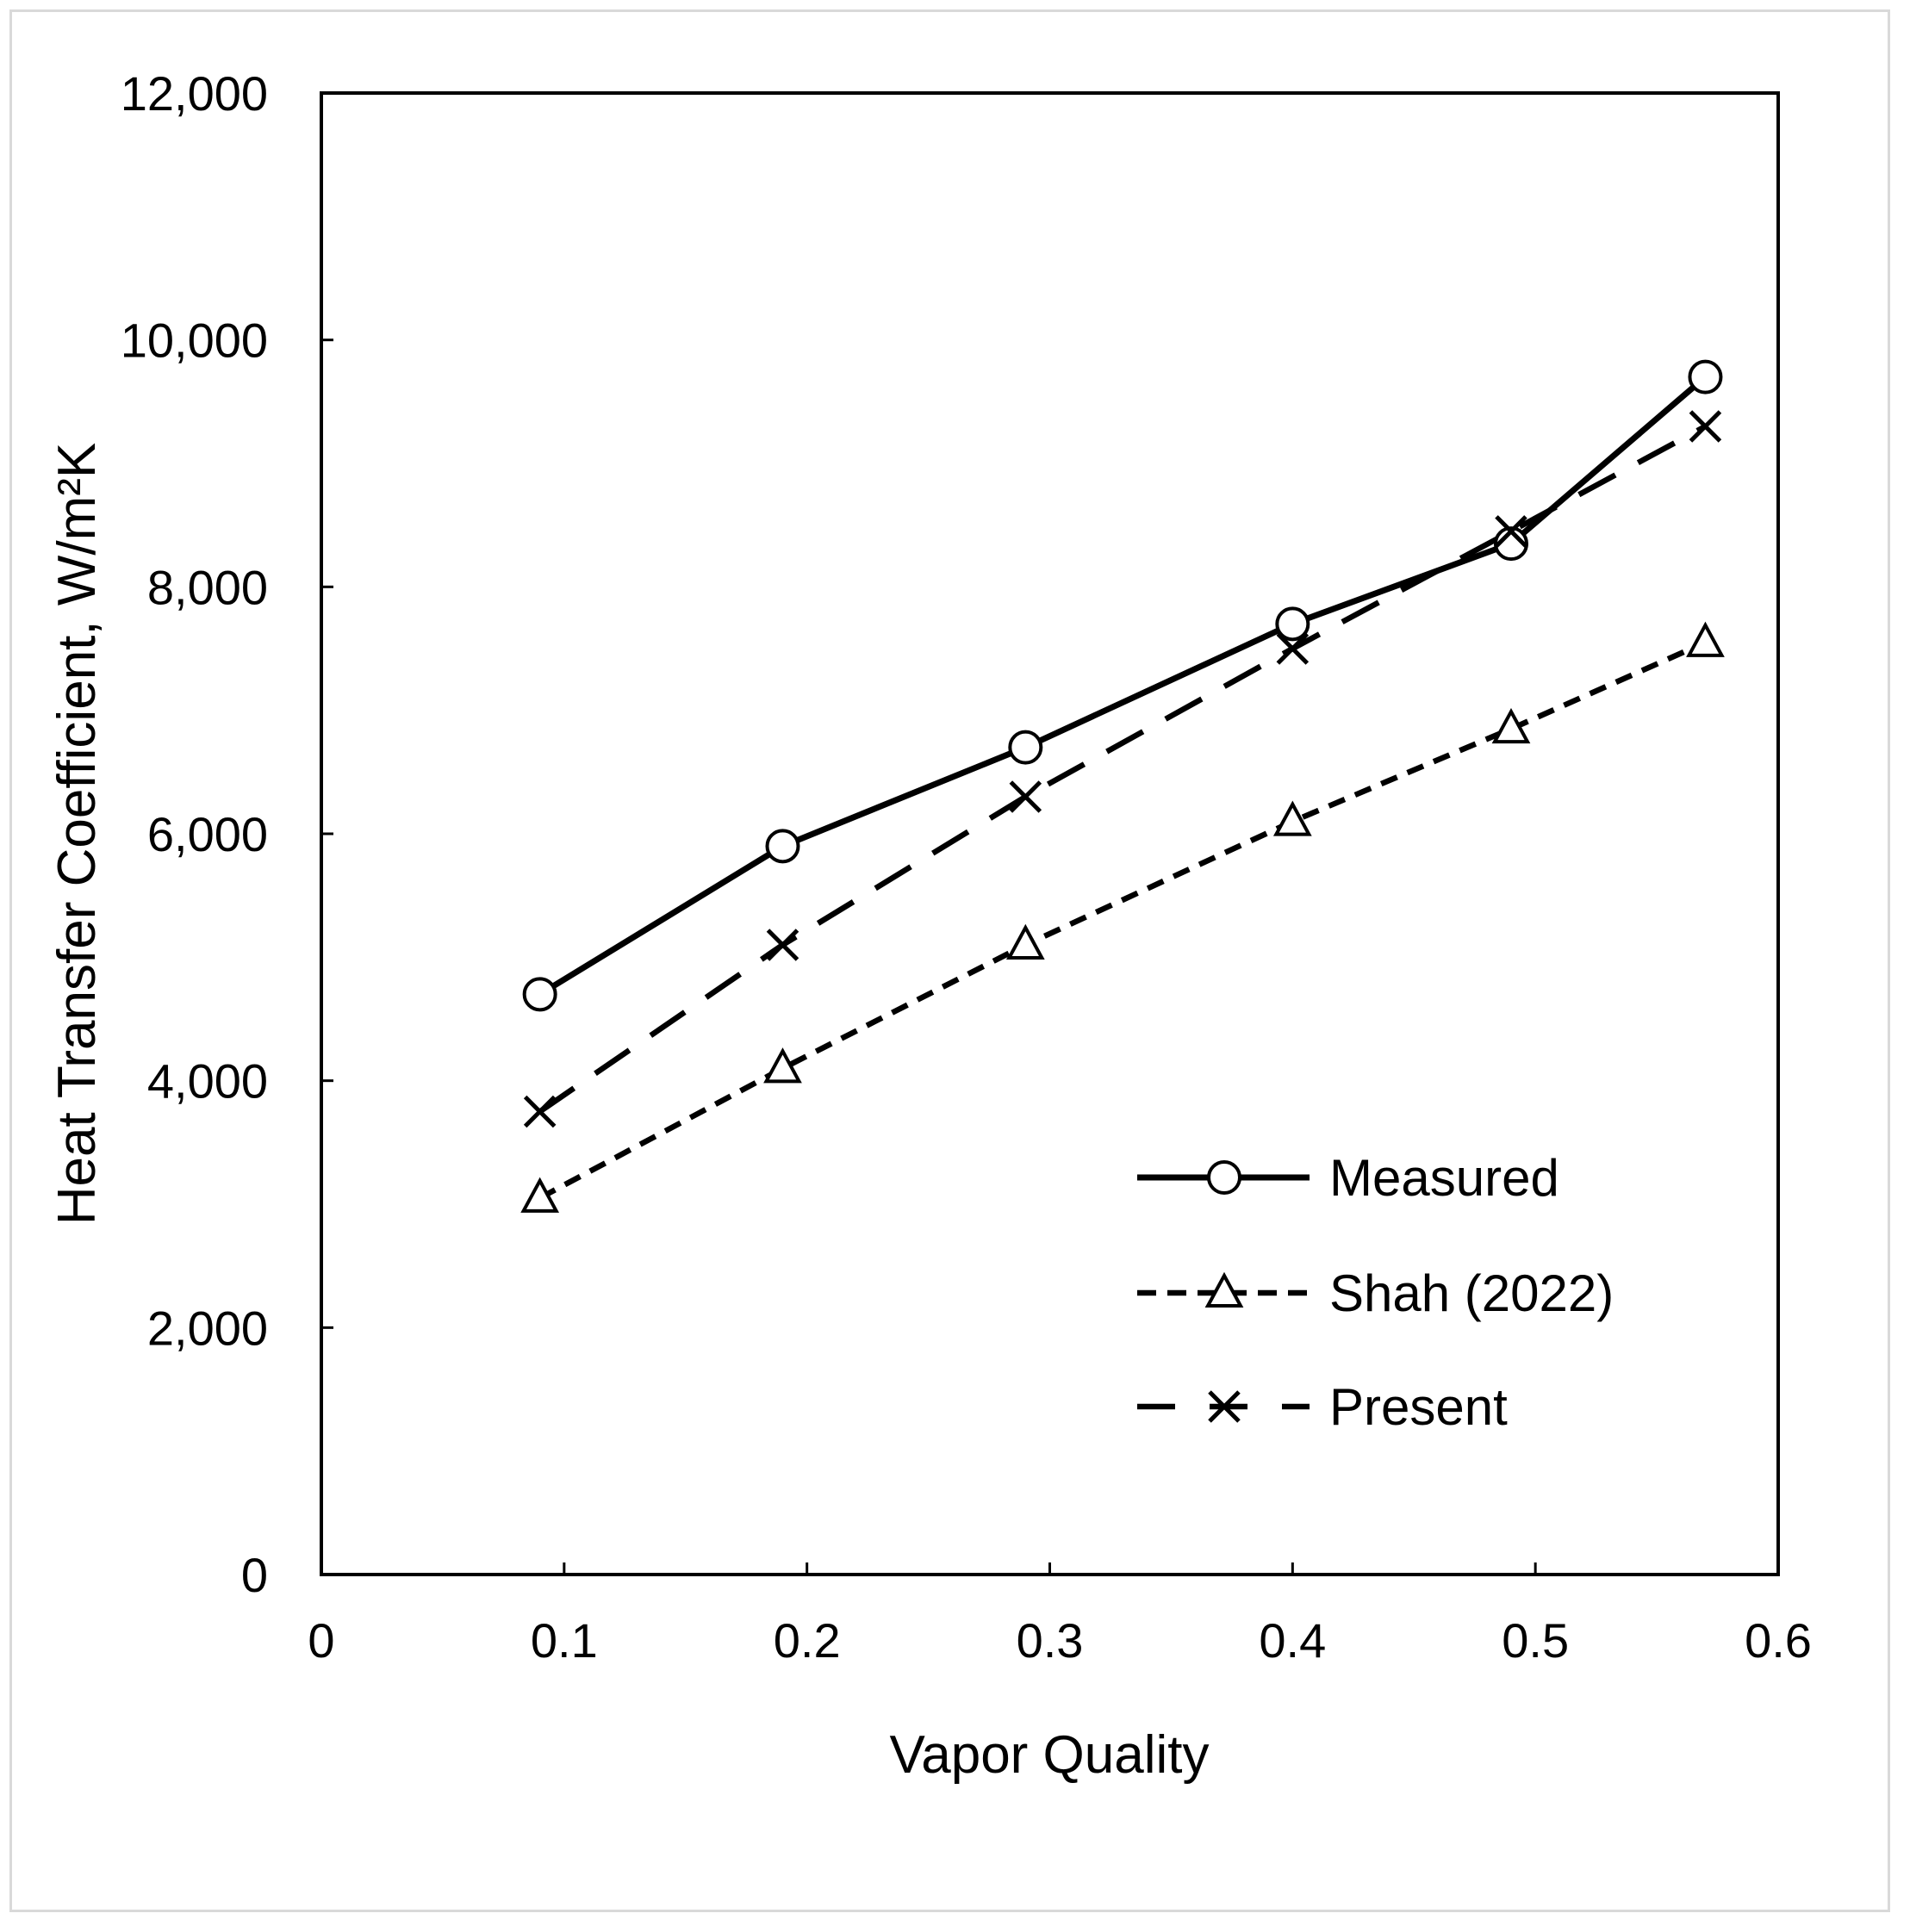  Describe the element at coordinates (1049, 1755) in the screenshot. I see `x-axis-title: Vapor Quality` at that location.